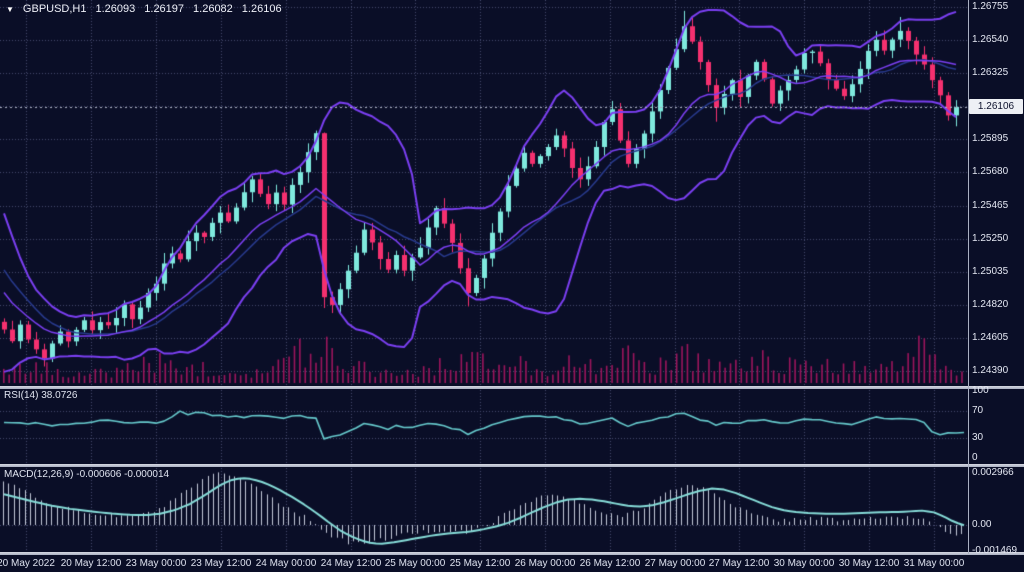  Describe the element at coordinates (990, 73) in the screenshot. I see `price-axis-label: 1.26325` at that location.